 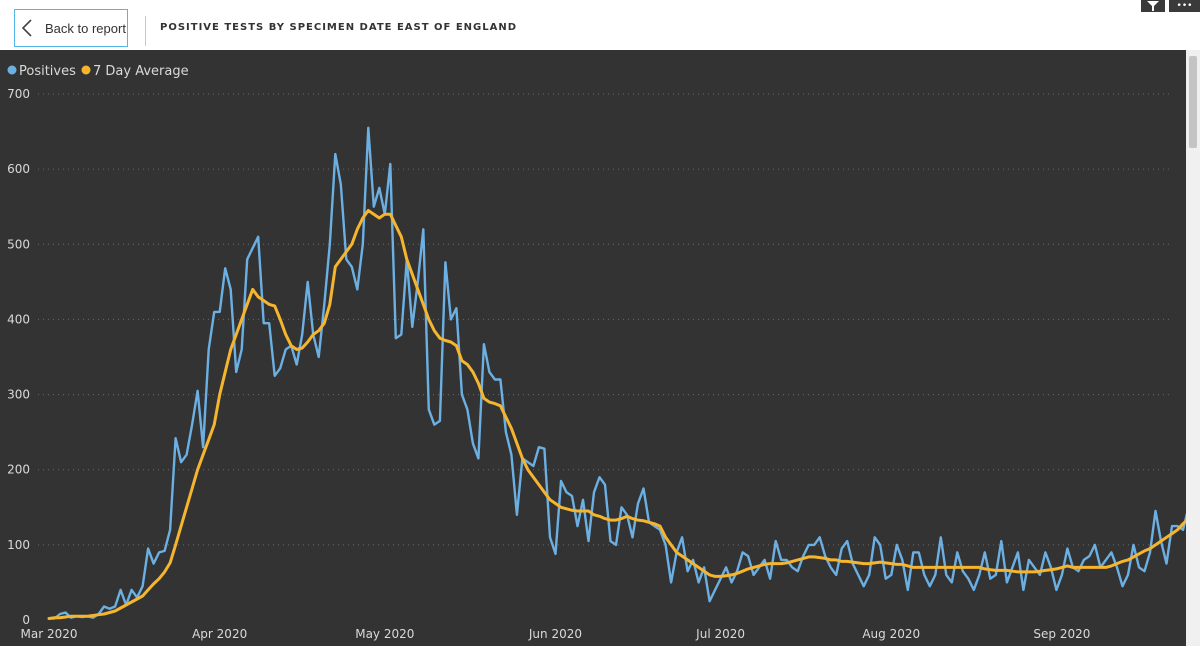 What do you see at coordinates (49, 634) in the screenshot?
I see `x-tick-label-mar-2020: Mar 2020` at bounding box center [49, 634].